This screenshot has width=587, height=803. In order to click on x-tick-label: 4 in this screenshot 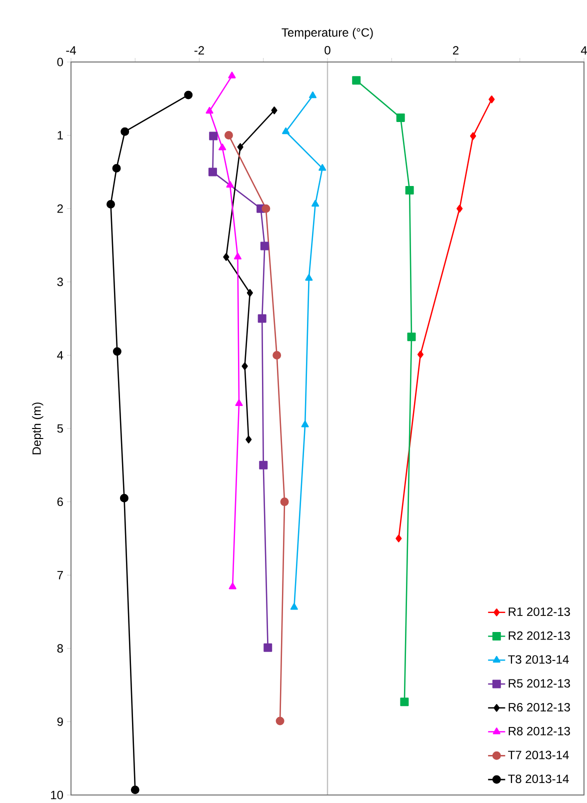, I will do `click(583, 50)`.